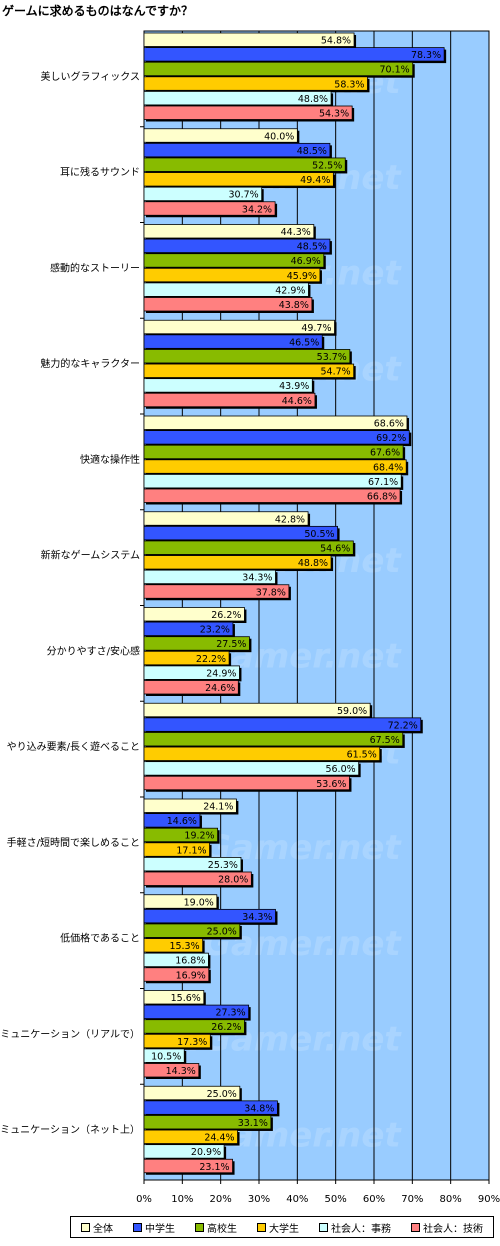  I want to click on category-label: 耳に残るサウンド, so click(100, 172).